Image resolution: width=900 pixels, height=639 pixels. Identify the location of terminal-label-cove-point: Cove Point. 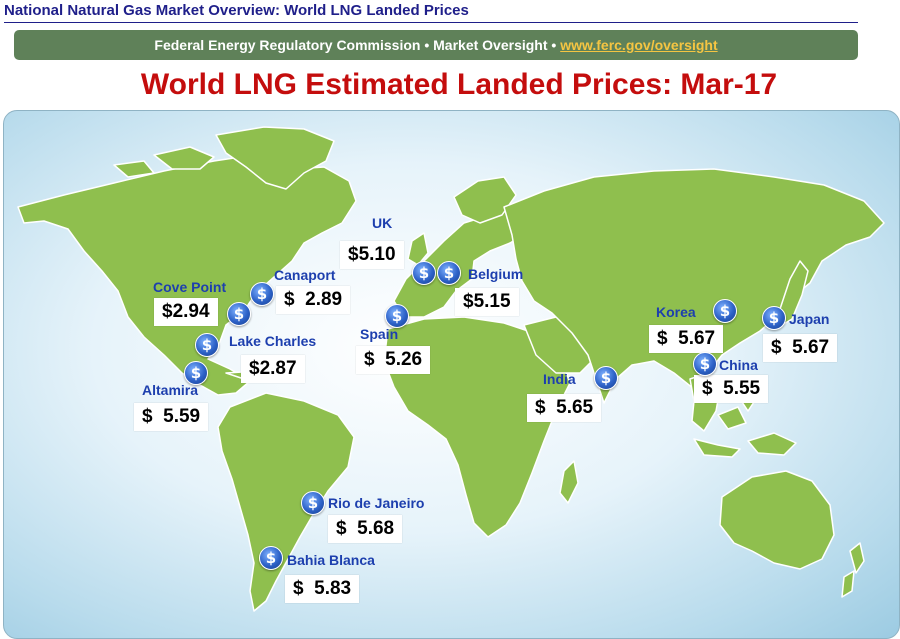
(190, 287).